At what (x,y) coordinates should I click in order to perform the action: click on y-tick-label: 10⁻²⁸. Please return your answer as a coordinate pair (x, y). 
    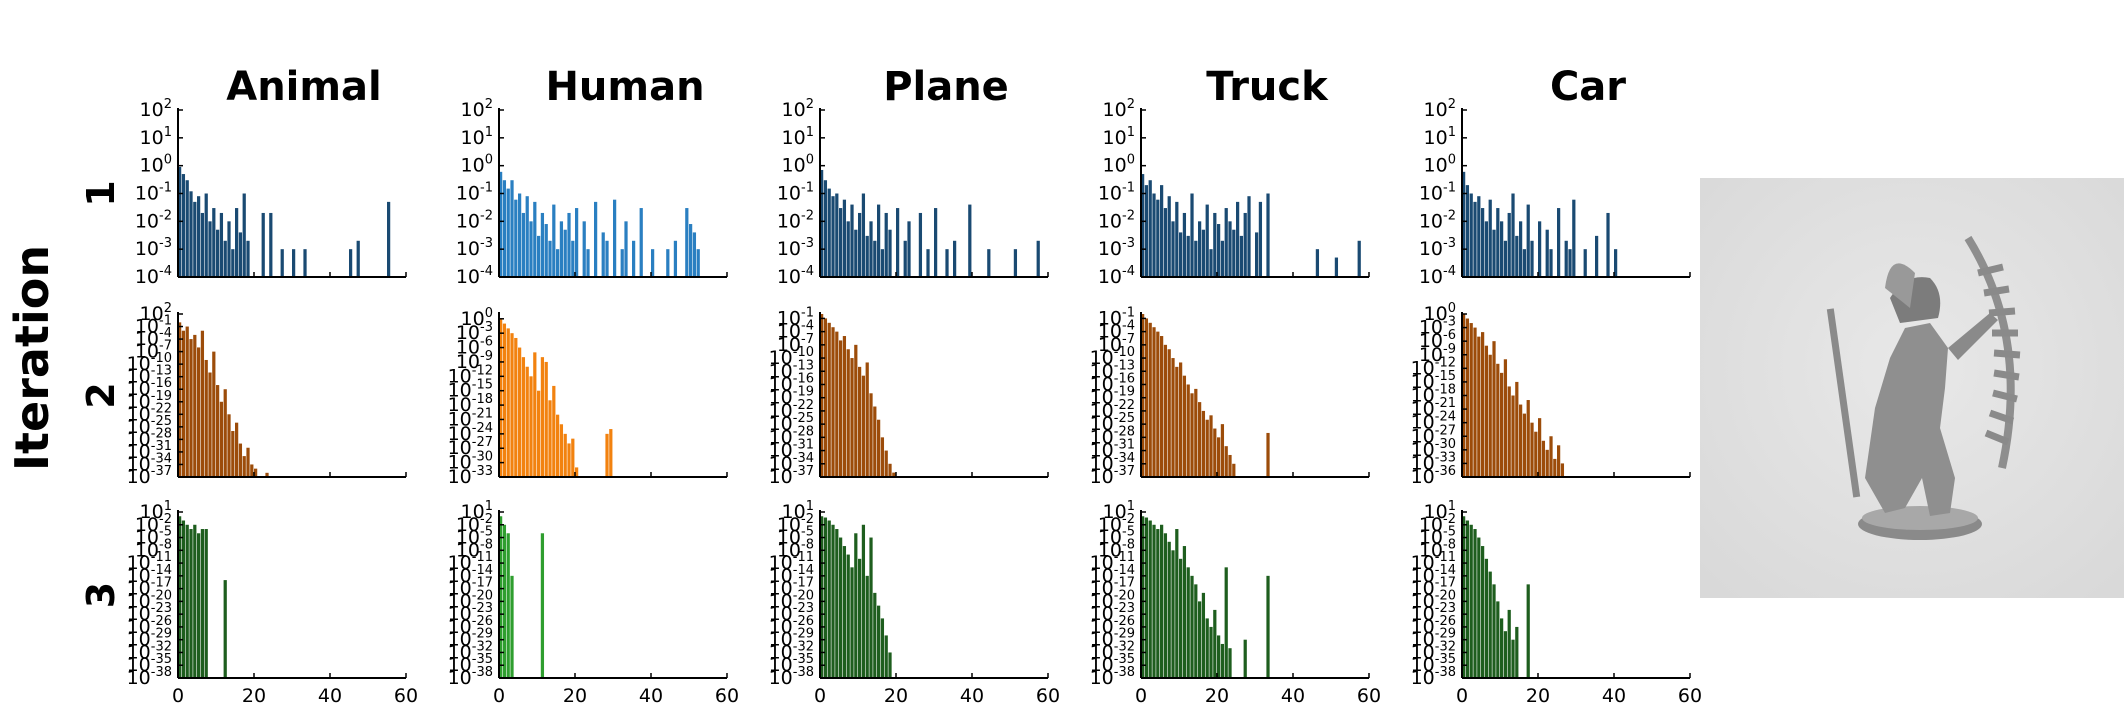
    Looking at the image, I should click on (149, 438).